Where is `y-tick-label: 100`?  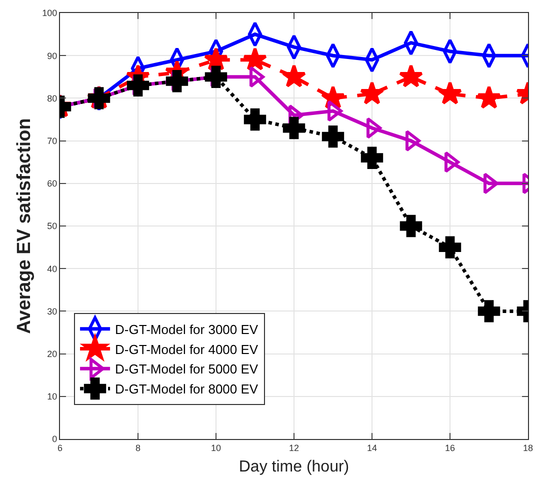 y-tick-label: 100 is located at coordinates (50, 13).